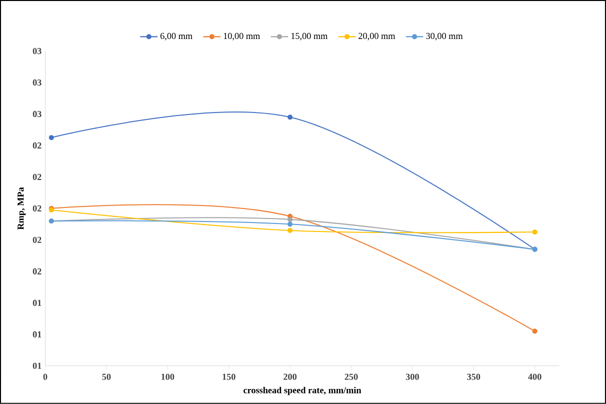  What do you see at coordinates (351, 377) in the screenshot?
I see `x-tick-label: 250` at bounding box center [351, 377].